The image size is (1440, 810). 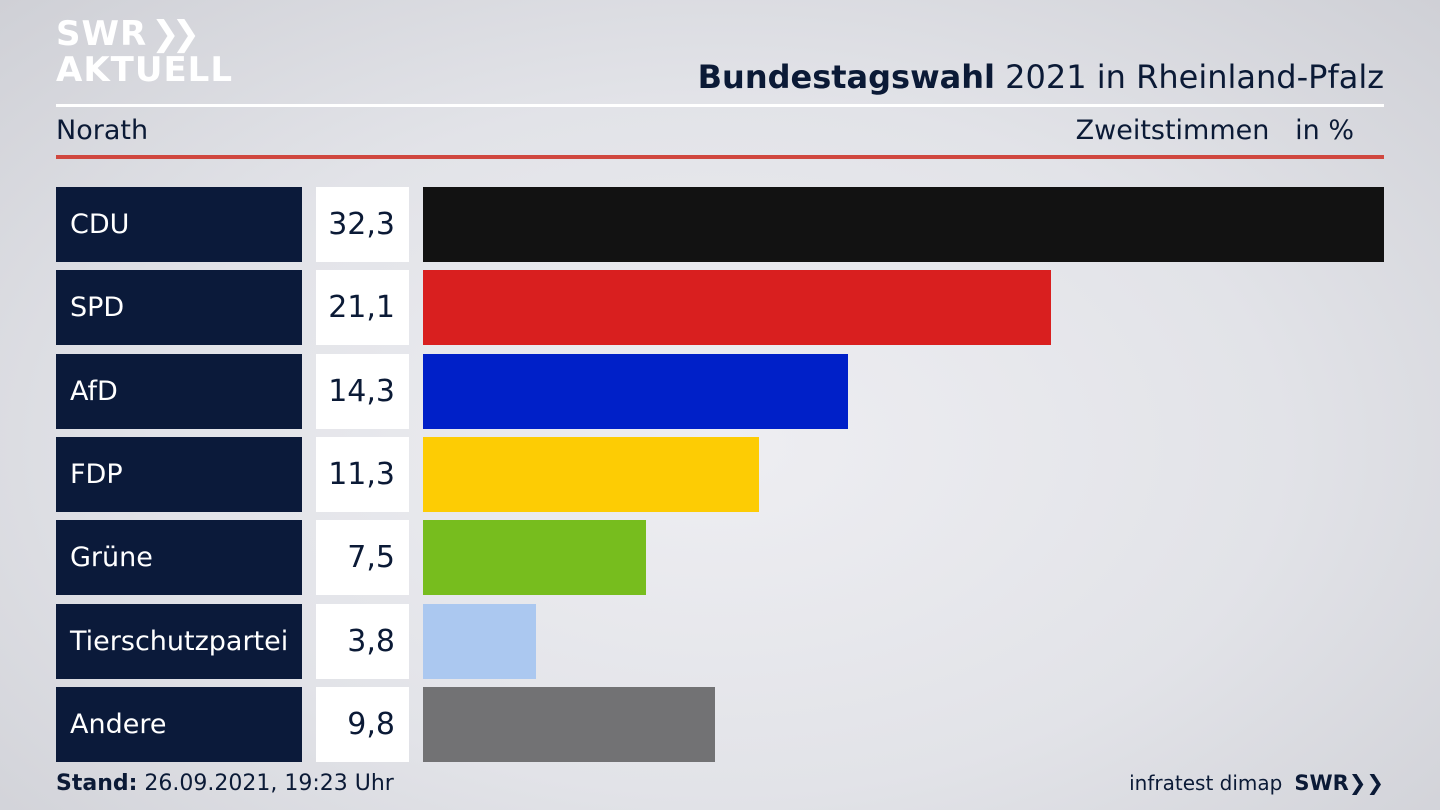 What do you see at coordinates (362, 641) in the screenshot?
I see `value-label: 3,8` at bounding box center [362, 641].